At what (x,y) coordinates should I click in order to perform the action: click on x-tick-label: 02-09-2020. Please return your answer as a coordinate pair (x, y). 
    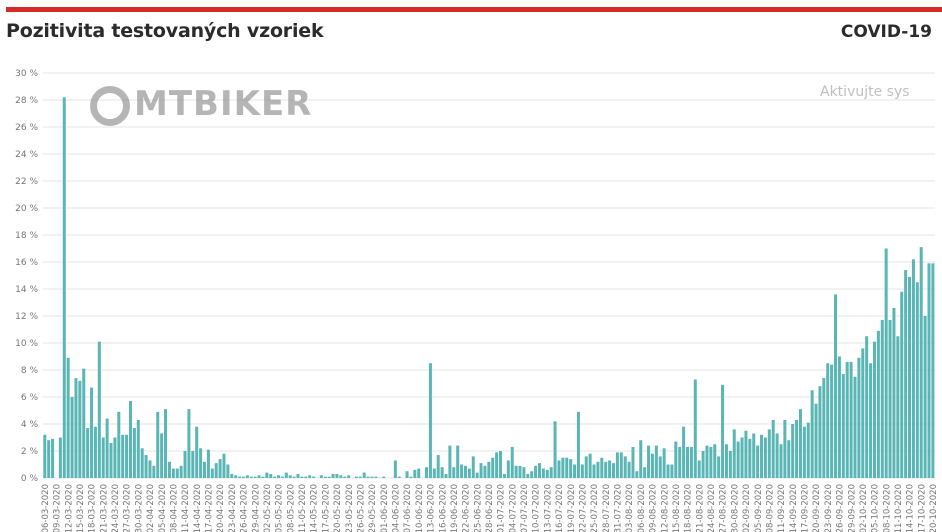
    Looking at the image, I should click on (747, 508).